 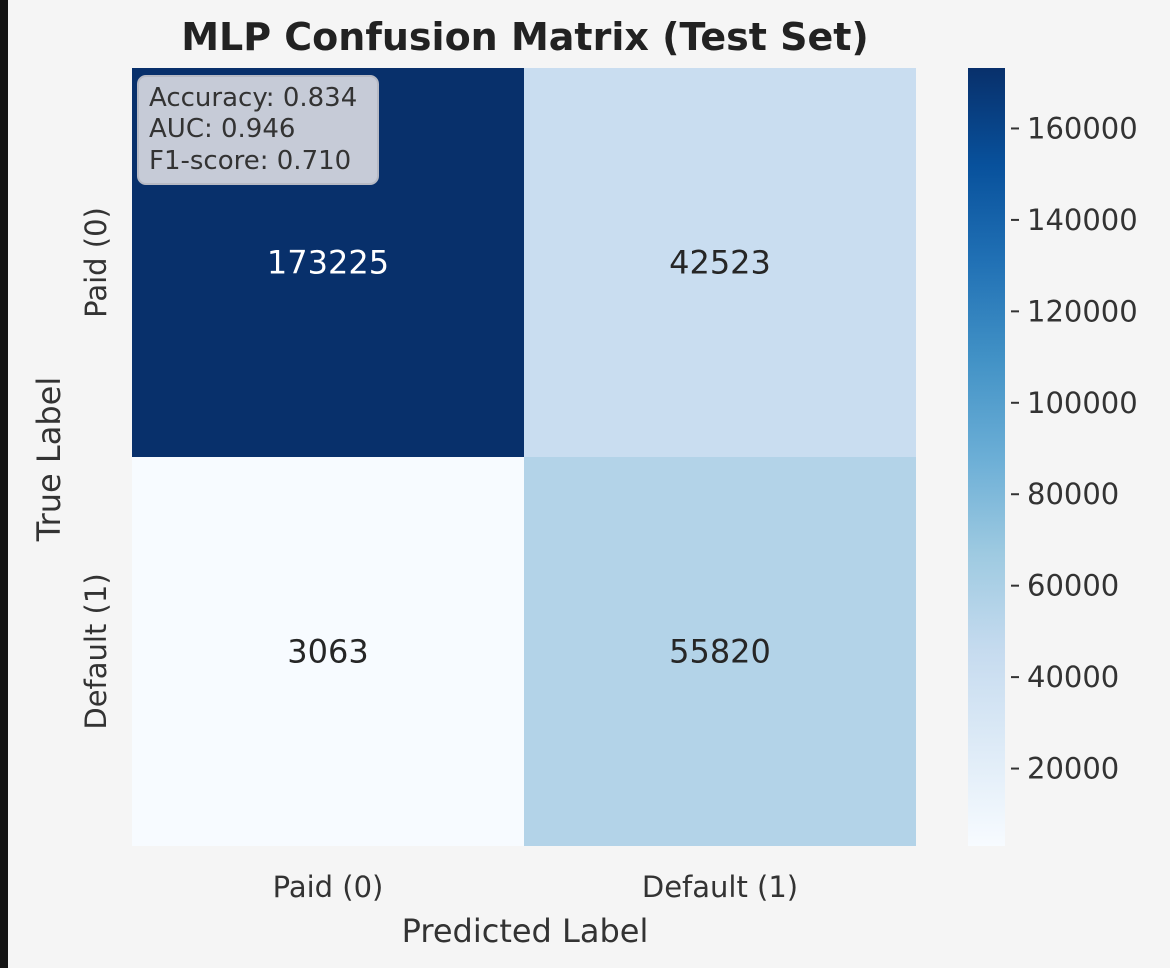 I want to click on heatmap-cell-value: 55820, so click(x=720, y=652).